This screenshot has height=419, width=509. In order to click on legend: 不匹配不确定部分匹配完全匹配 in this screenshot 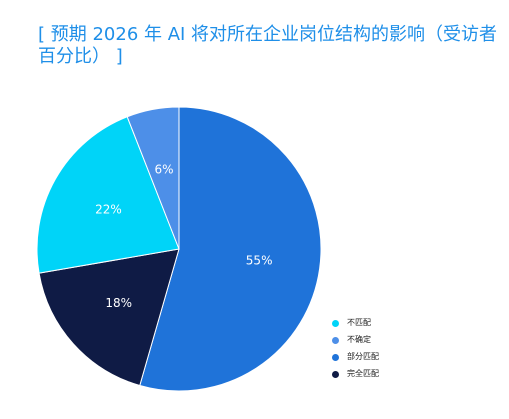, I will do `click(355, 350)`.